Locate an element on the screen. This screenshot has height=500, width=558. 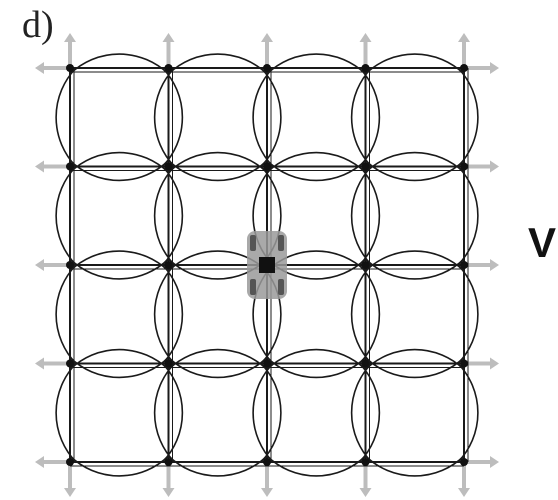
panel-label: d) is located at coordinates (38, 25).